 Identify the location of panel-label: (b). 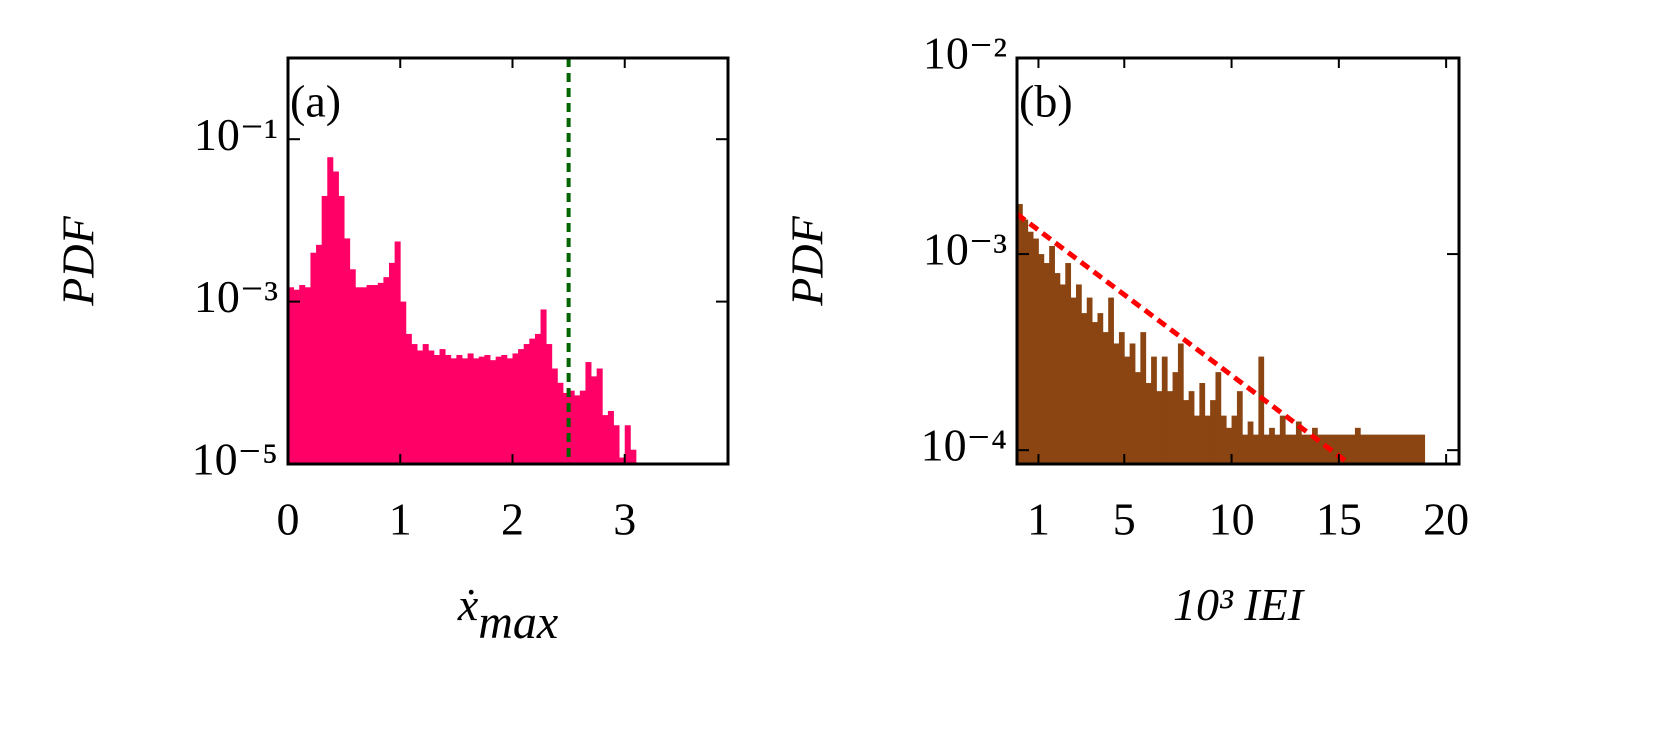
(1046, 101).